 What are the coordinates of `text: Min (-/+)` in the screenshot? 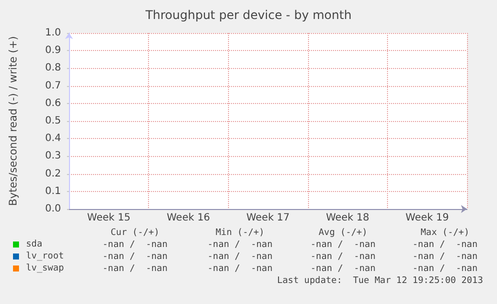 It's located at (240, 233).